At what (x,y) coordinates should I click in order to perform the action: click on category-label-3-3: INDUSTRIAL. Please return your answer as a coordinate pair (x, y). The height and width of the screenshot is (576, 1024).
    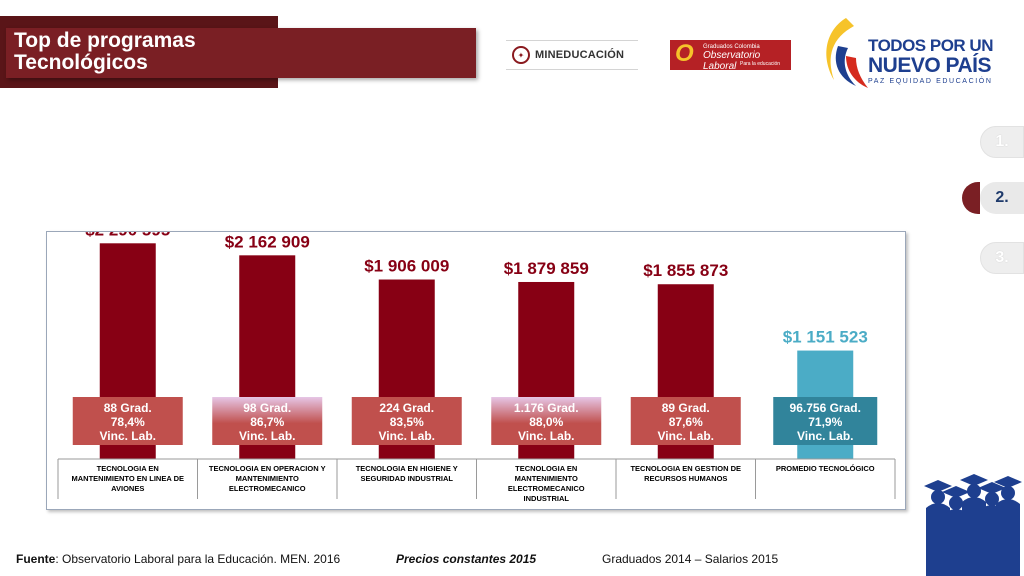
    Looking at the image, I should click on (547, 498).